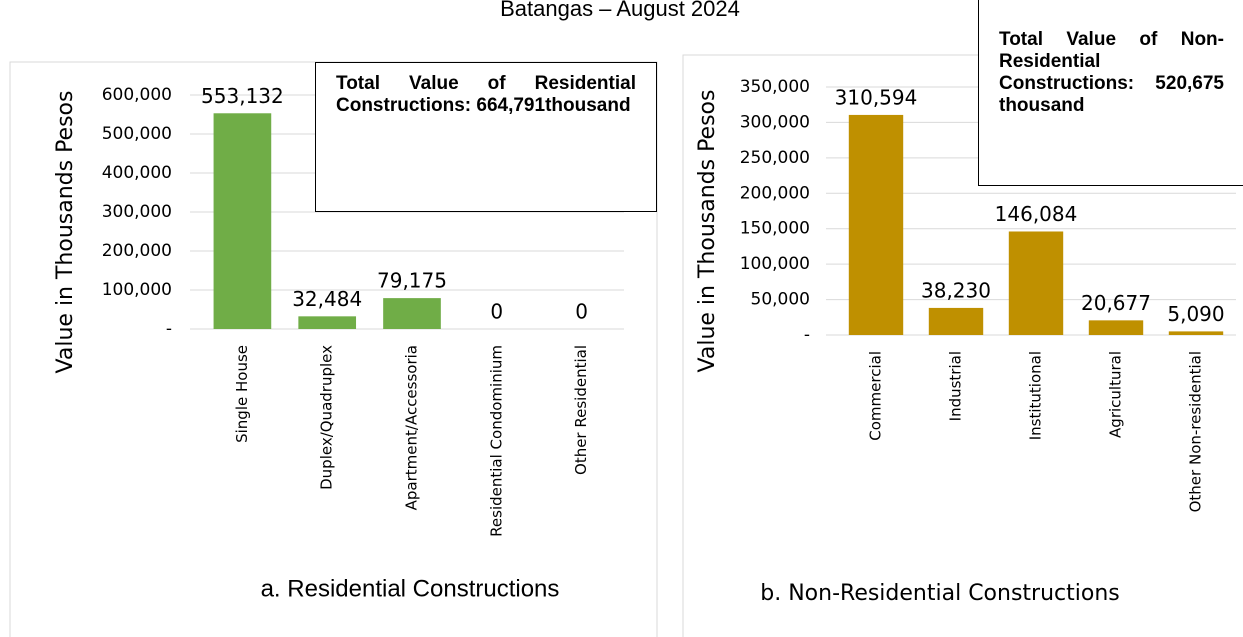 This screenshot has height=637, width=1243. What do you see at coordinates (412, 281) in the screenshot?
I see `data-label: 79,175` at bounding box center [412, 281].